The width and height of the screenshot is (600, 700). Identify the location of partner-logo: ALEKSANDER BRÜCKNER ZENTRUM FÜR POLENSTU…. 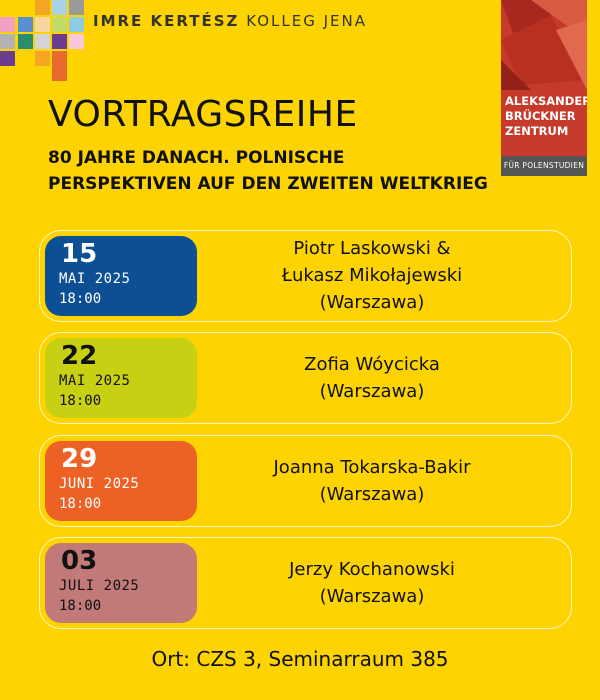
(544, 88).